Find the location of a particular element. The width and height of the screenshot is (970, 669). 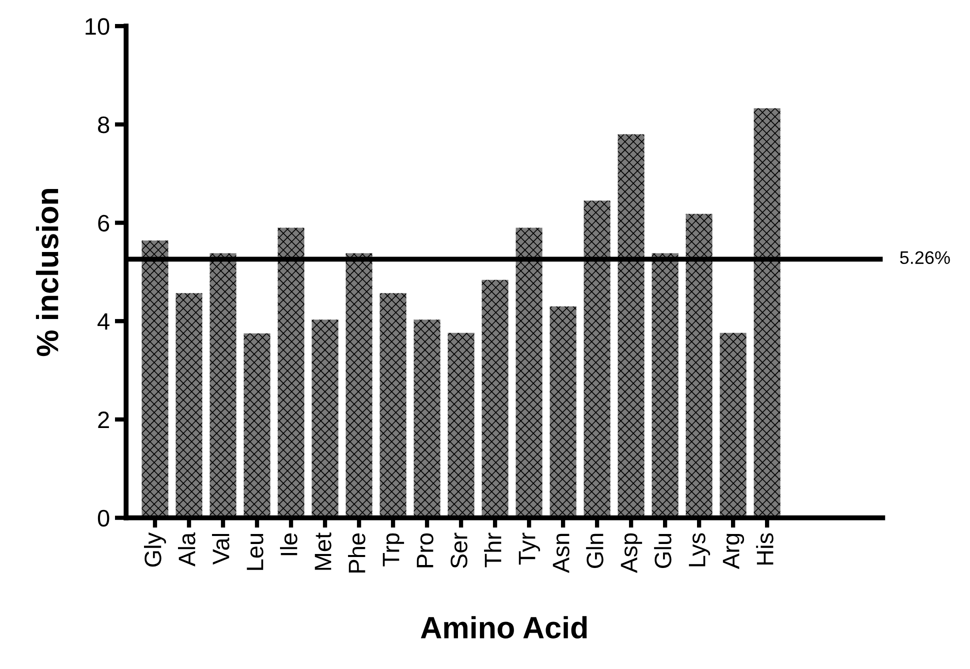

x-tick-label: Lys is located at coordinates (699, 549).